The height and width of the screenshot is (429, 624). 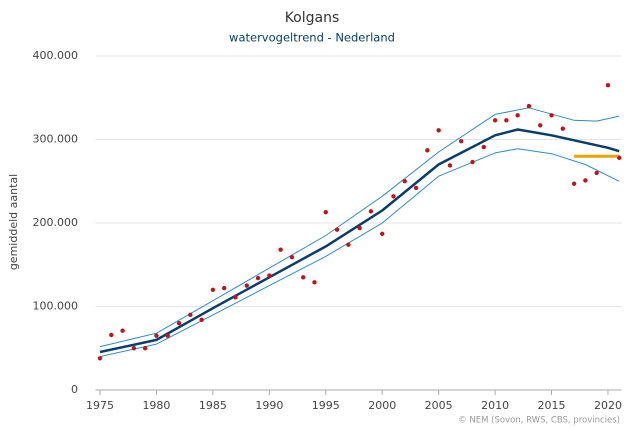 What do you see at coordinates (100, 405) in the screenshot?
I see `x-tick-label: 1975` at bounding box center [100, 405].